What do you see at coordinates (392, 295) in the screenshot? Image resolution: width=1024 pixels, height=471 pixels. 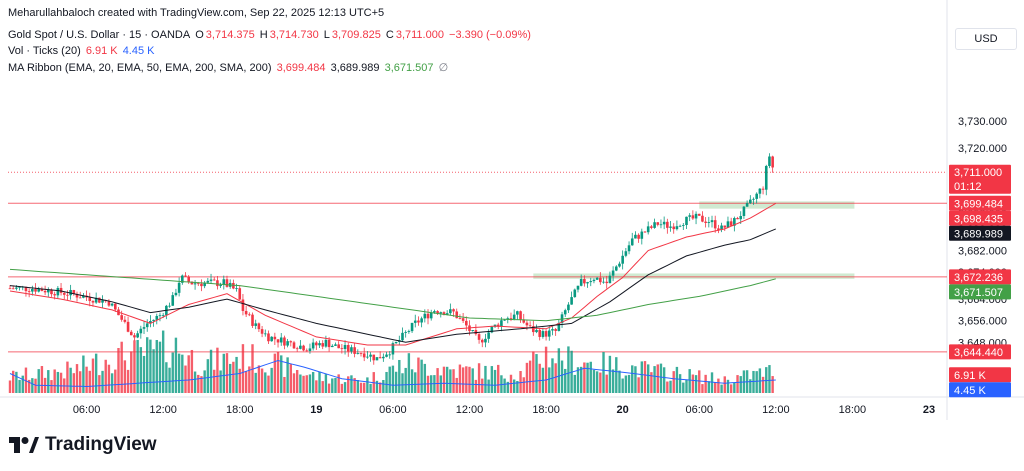 I see `ma-line-ema200` at bounding box center [392, 295].